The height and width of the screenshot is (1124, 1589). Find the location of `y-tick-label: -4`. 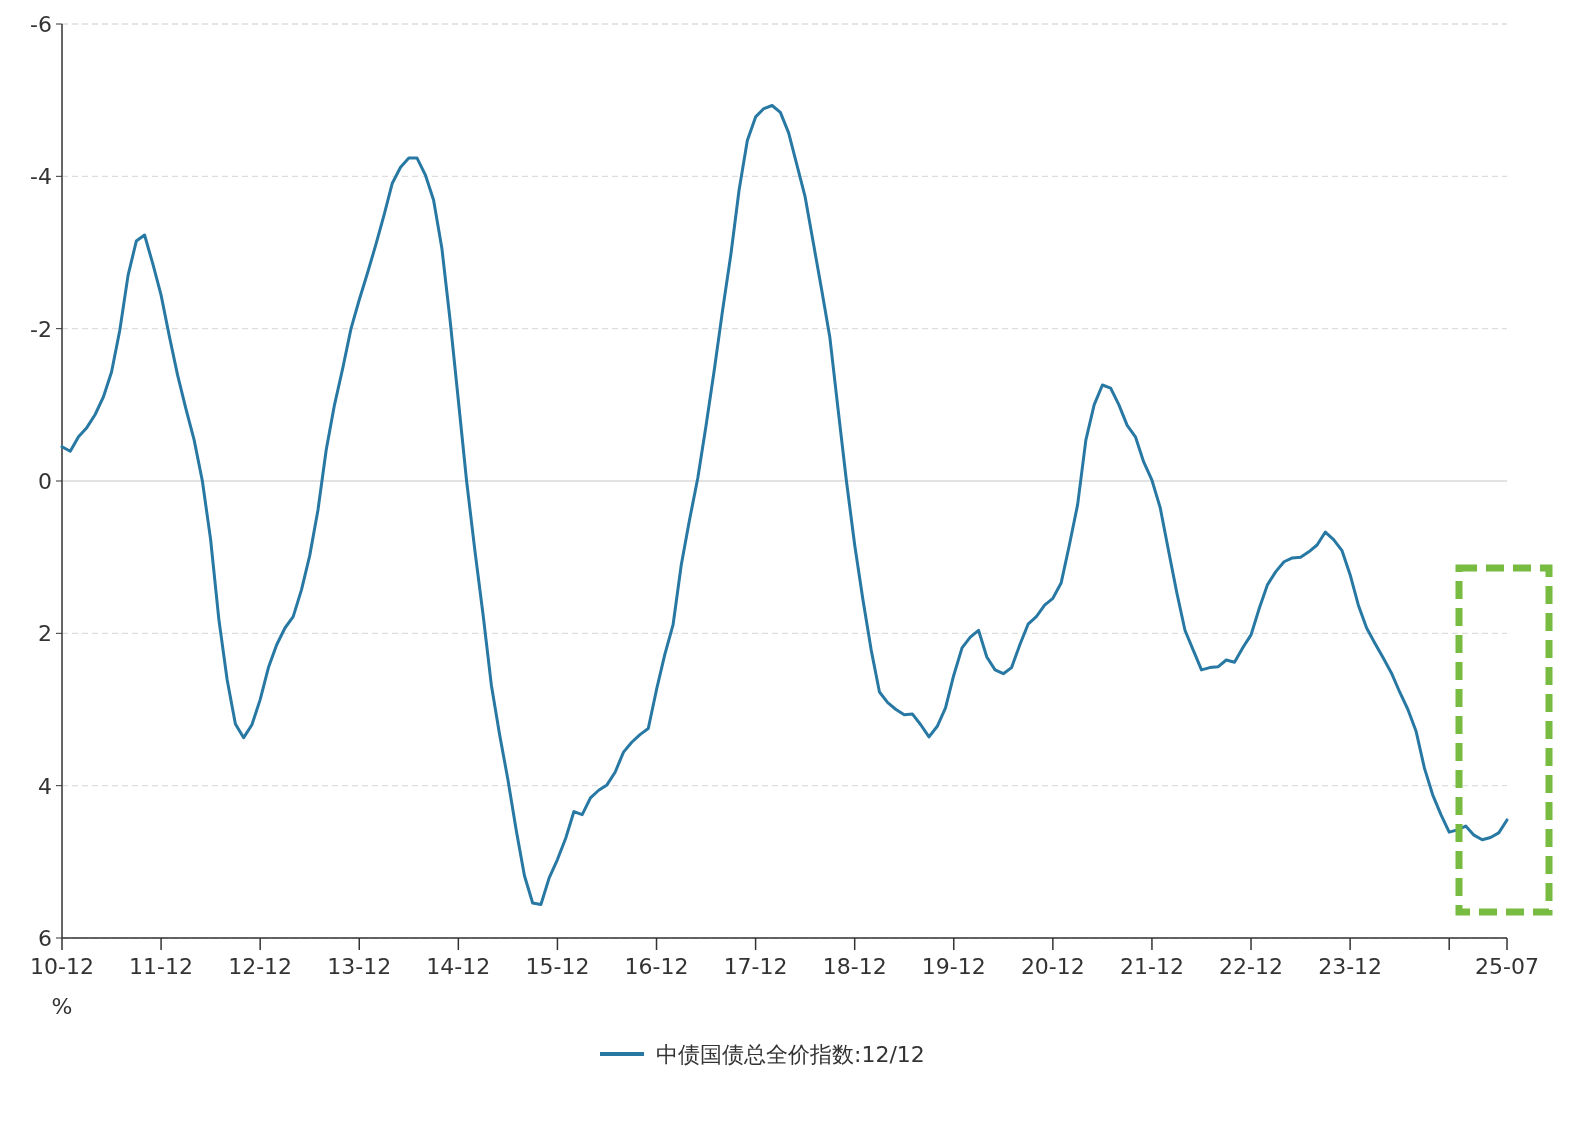

y-tick-label: -4 is located at coordinates (41, 177).